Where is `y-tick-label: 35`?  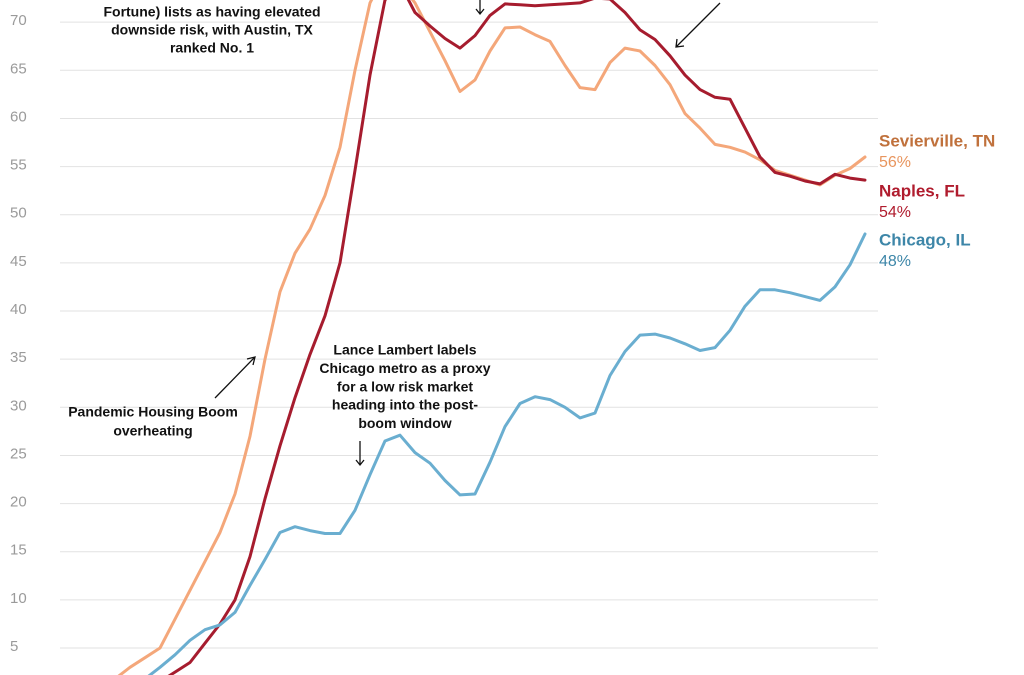 y-tick-label: 35 is located at coordinates (18, 357).